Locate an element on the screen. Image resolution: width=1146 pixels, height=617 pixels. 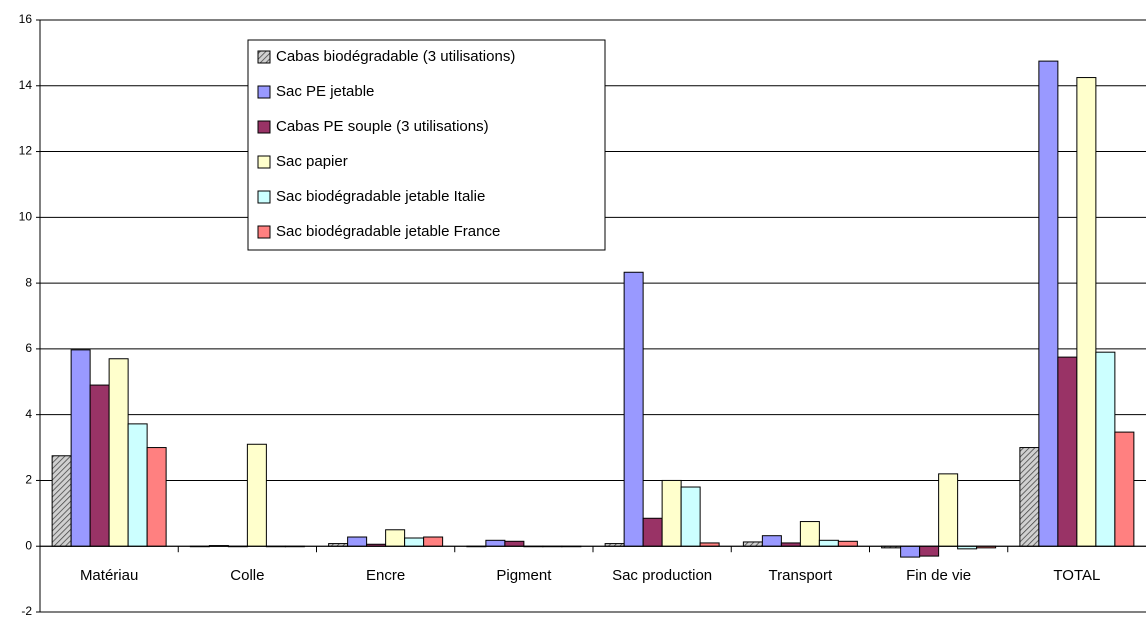
x-tick-label: Pigment is located at coordinates (524, 575).